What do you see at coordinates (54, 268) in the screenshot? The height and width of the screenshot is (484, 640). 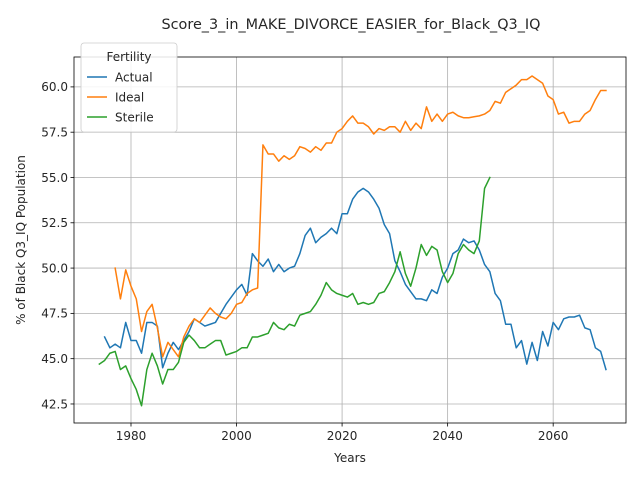 I see `y-tick-label: 50.0` at bounding box center [54, 268].